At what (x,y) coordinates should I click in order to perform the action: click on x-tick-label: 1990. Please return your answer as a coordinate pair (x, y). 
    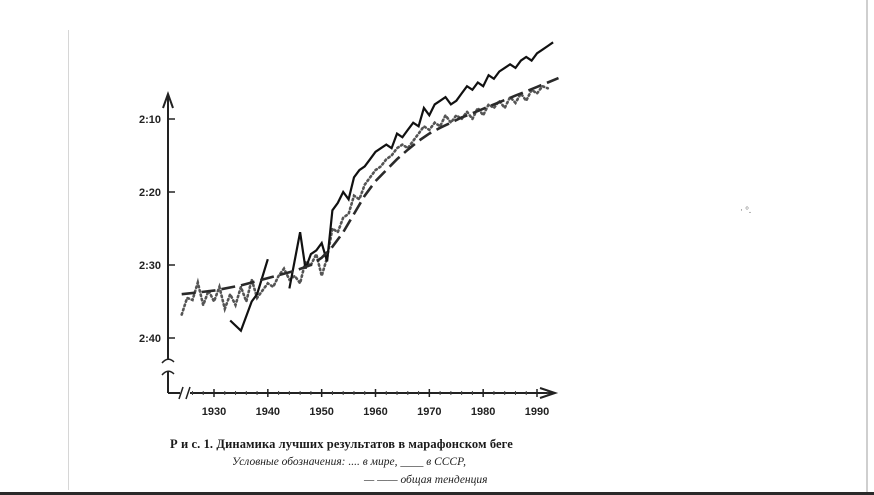
    Looking at the image, I should click on (537, 412).